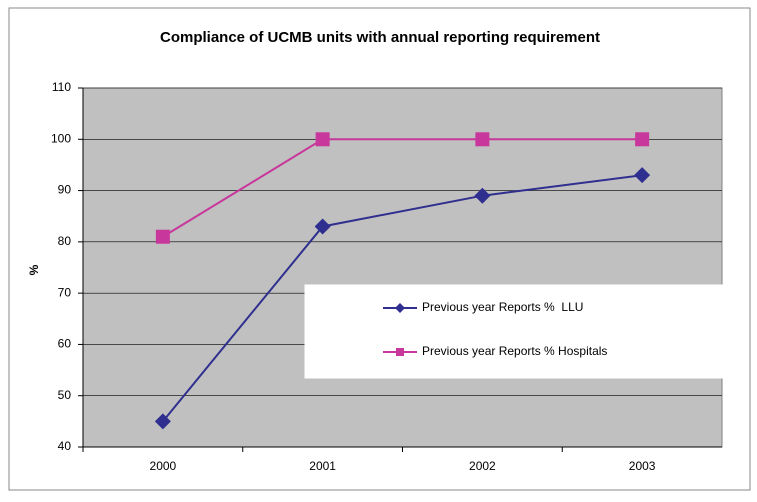  I want to click on series-line, so click(402, 188).